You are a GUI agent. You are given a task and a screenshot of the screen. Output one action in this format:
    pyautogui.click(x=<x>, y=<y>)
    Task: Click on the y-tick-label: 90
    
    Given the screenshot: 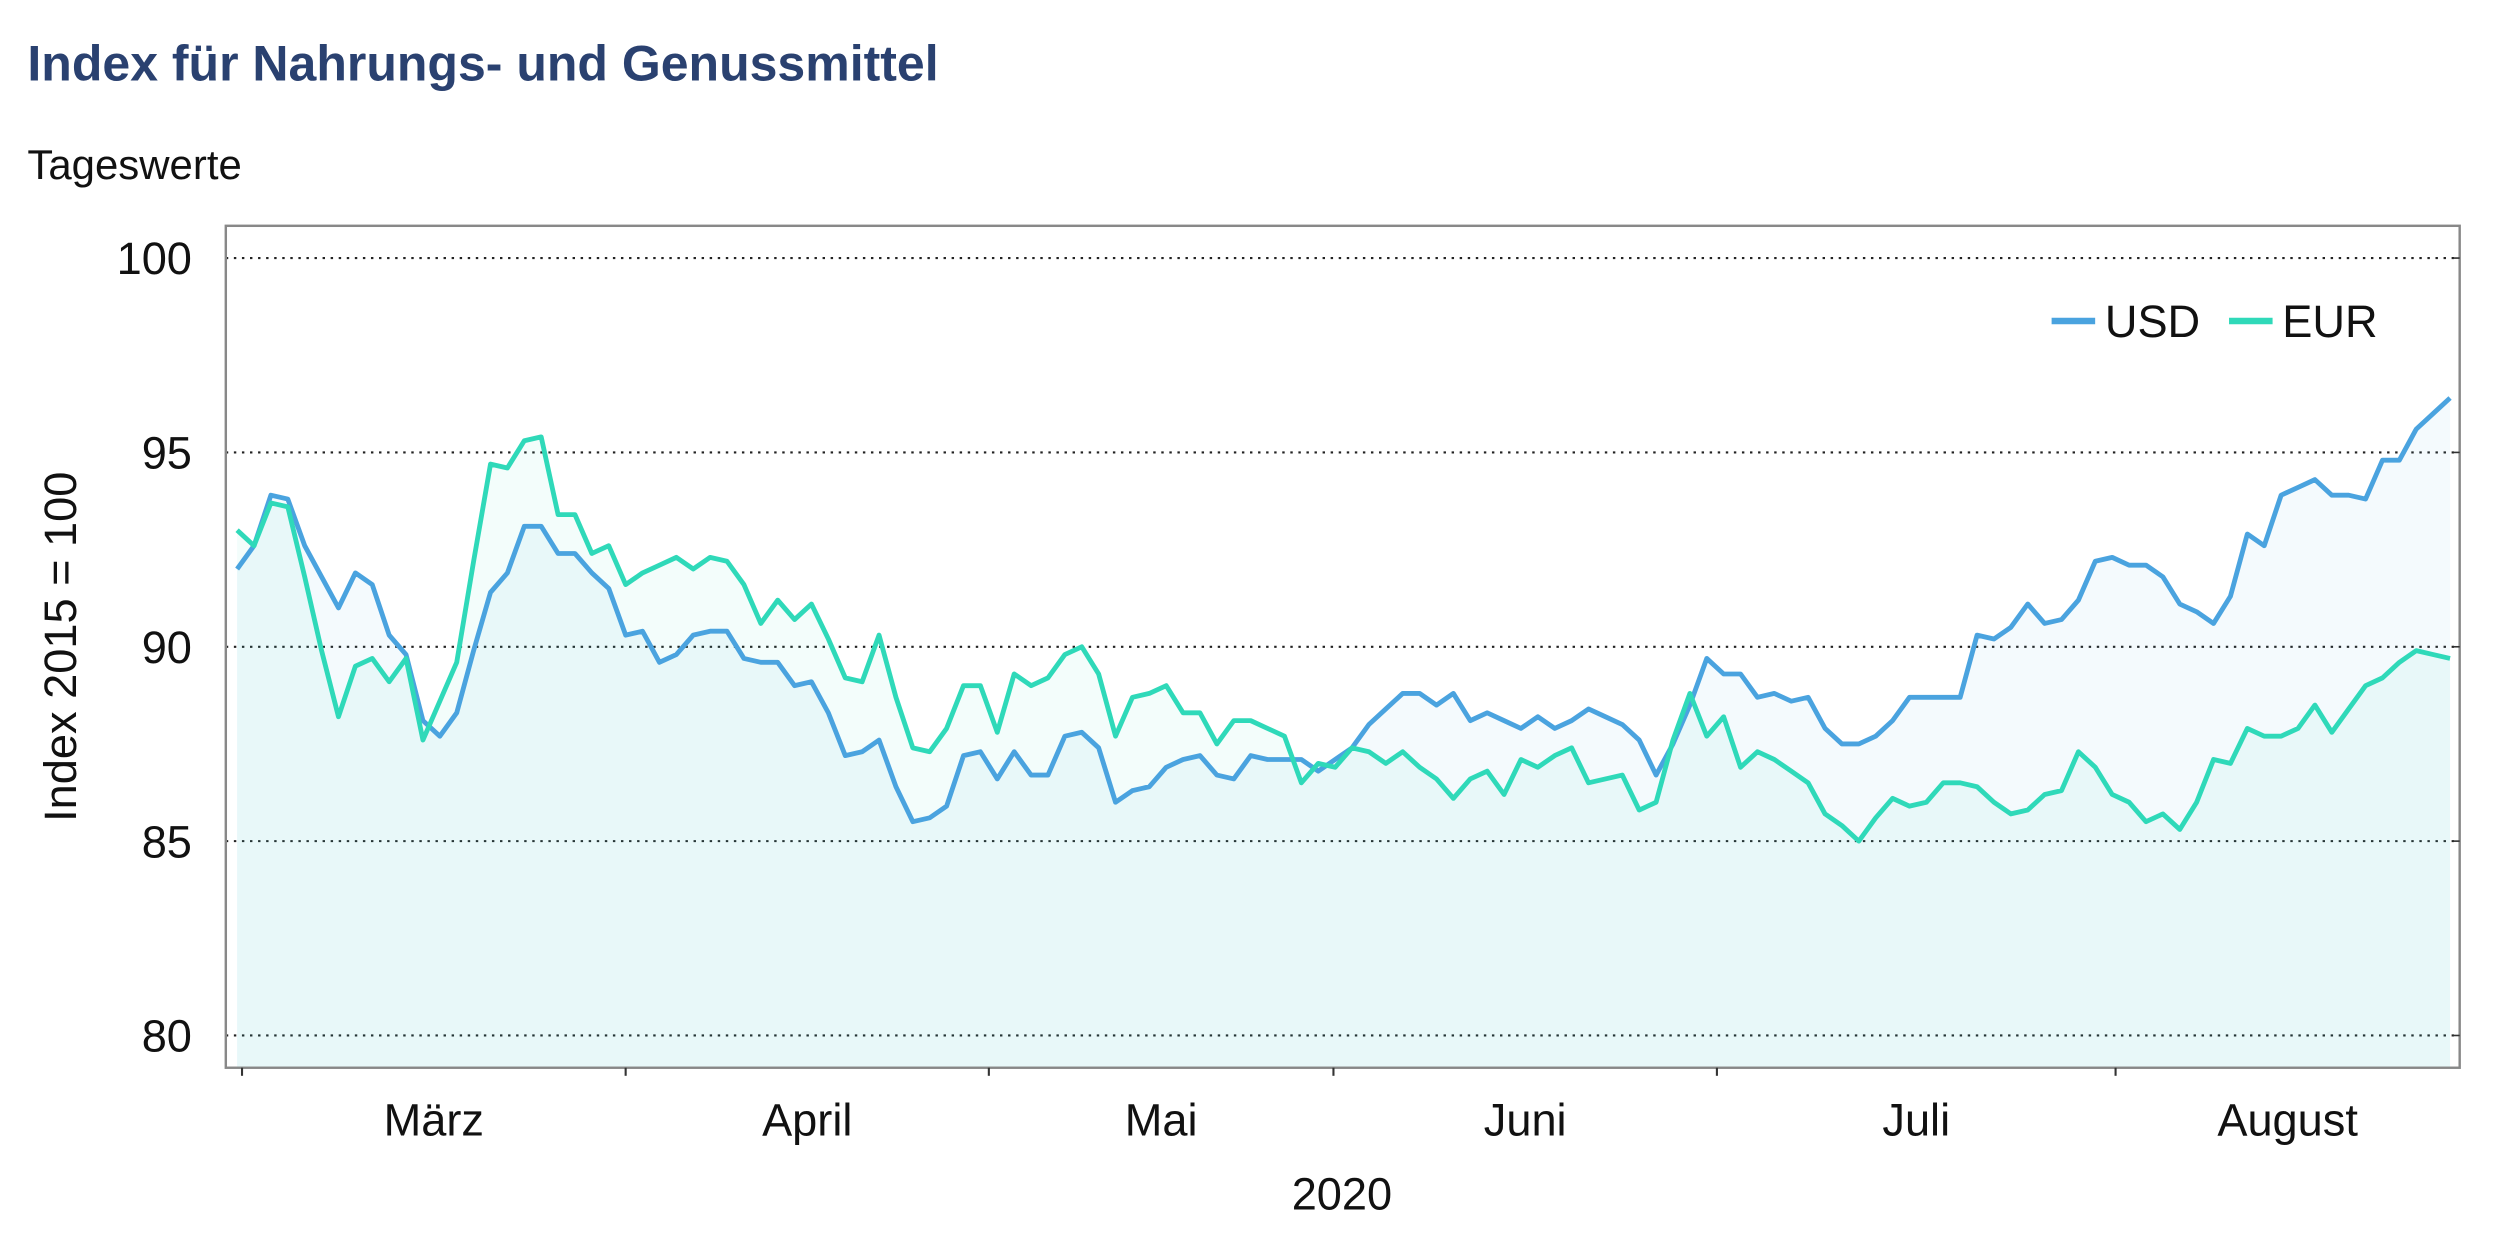 What is the action you would take?
    pyautogui.click(x=167, y=647)
    